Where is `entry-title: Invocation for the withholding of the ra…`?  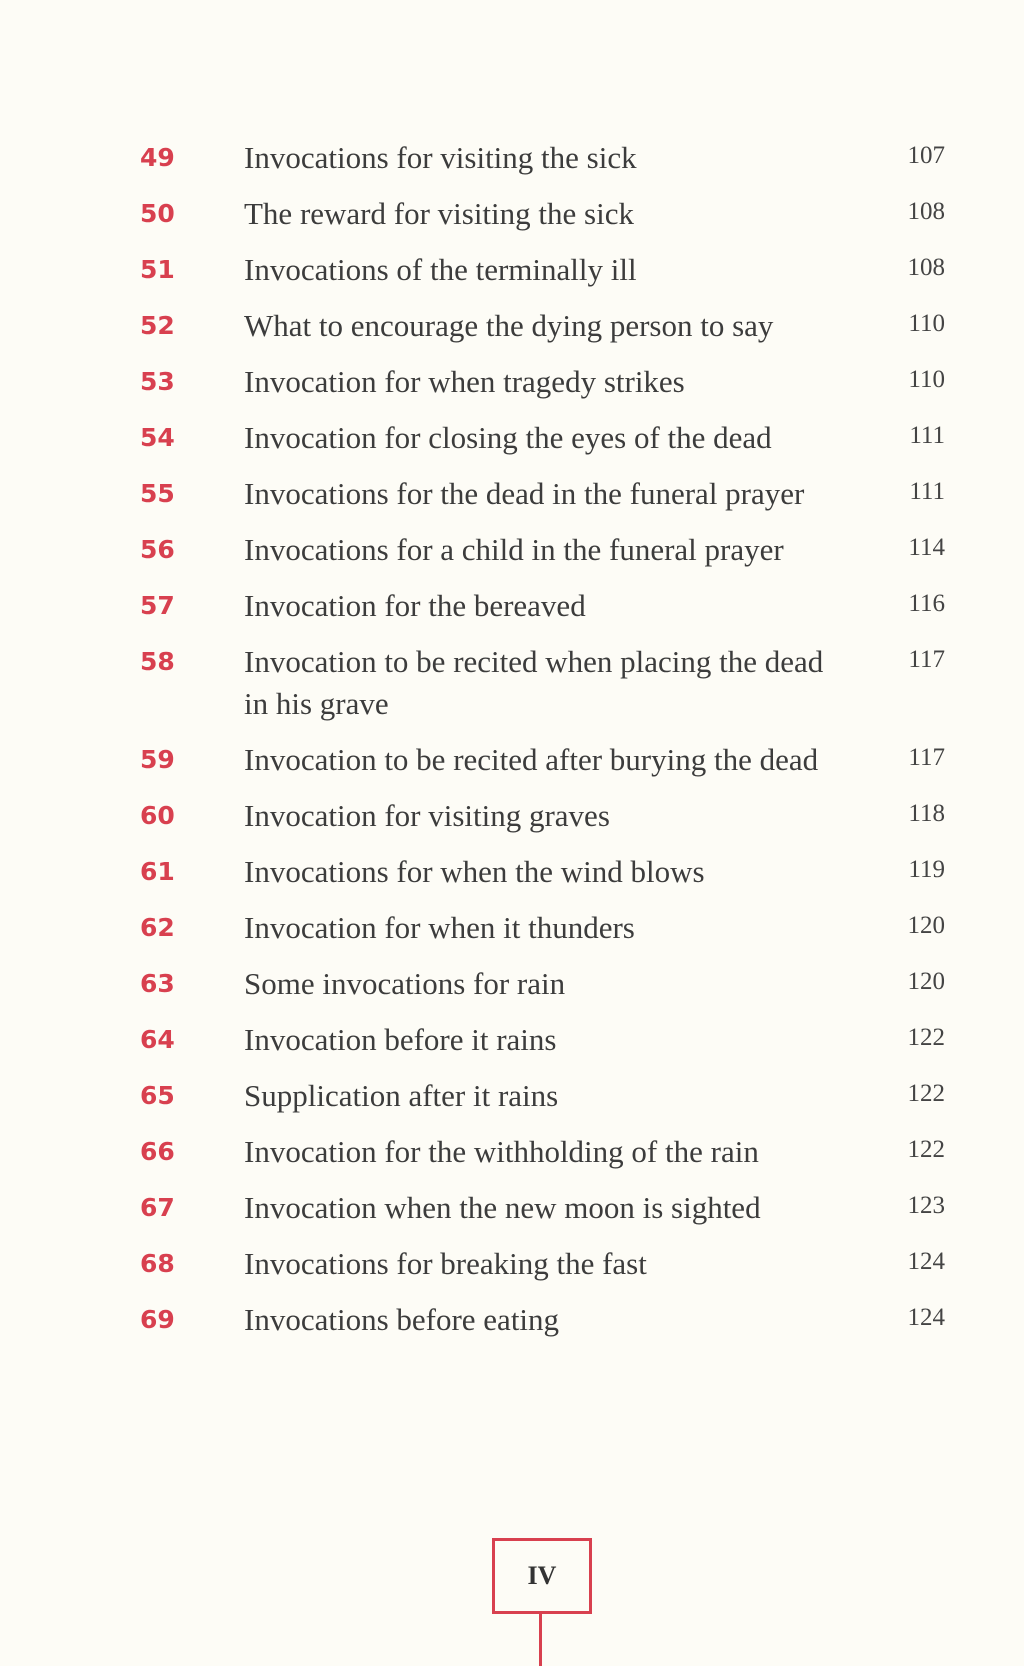
entry-title: Invocation for the withholding of the ra… is located at coordinates (501, 1151).